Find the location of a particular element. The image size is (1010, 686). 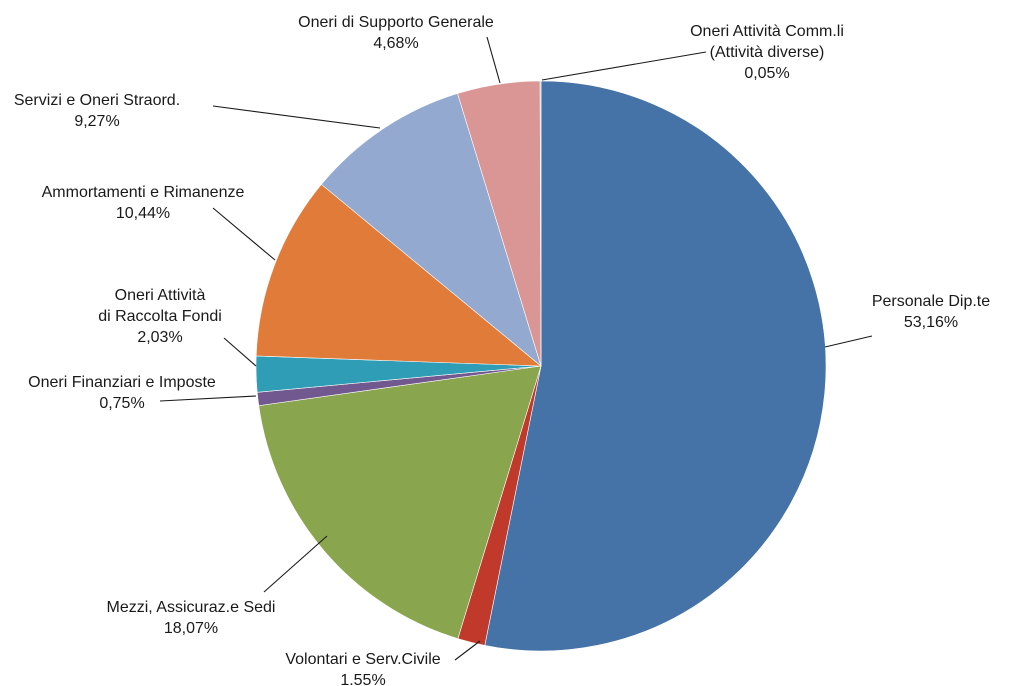

slice-label-servizi-e-oneri-straord: Servizi e Oneri Straord. 9,27% is located at coordinates (97, 111).